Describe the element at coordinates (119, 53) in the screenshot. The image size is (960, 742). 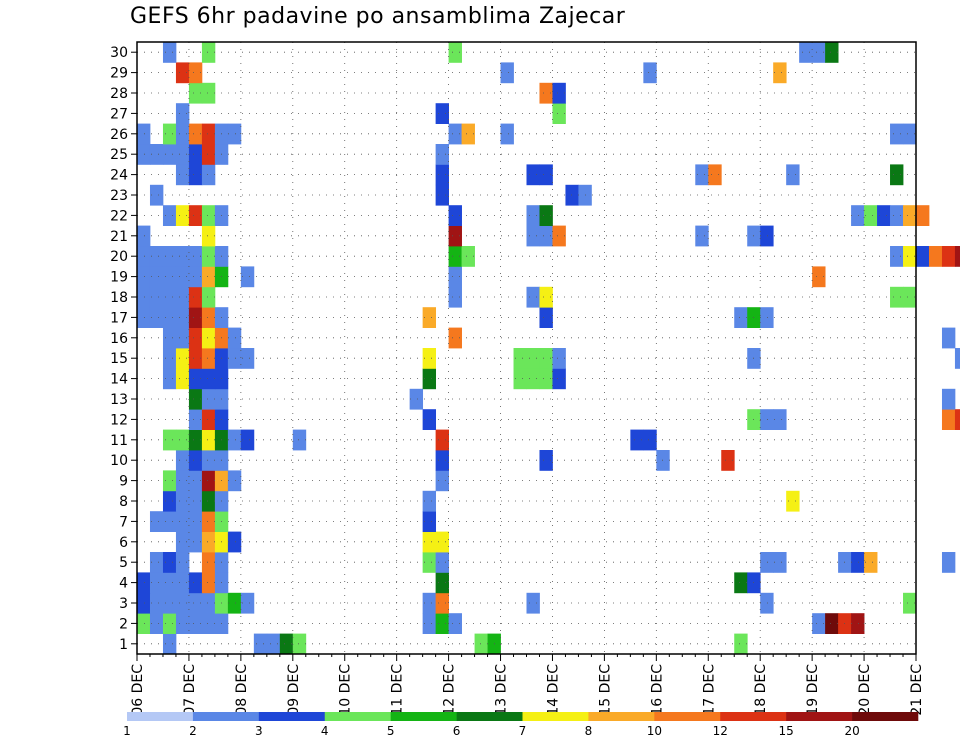
I see `y-tick-label: 30` at that location.